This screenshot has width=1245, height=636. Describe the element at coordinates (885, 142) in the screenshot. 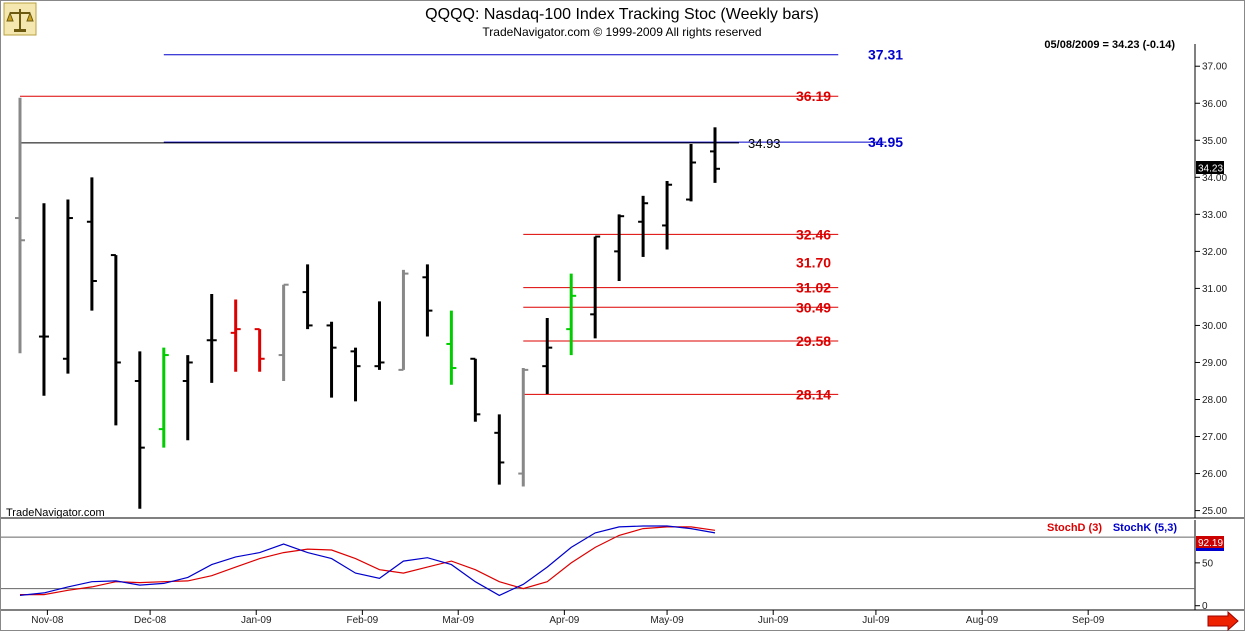

I see `level-label-2: 34.95` at that location.